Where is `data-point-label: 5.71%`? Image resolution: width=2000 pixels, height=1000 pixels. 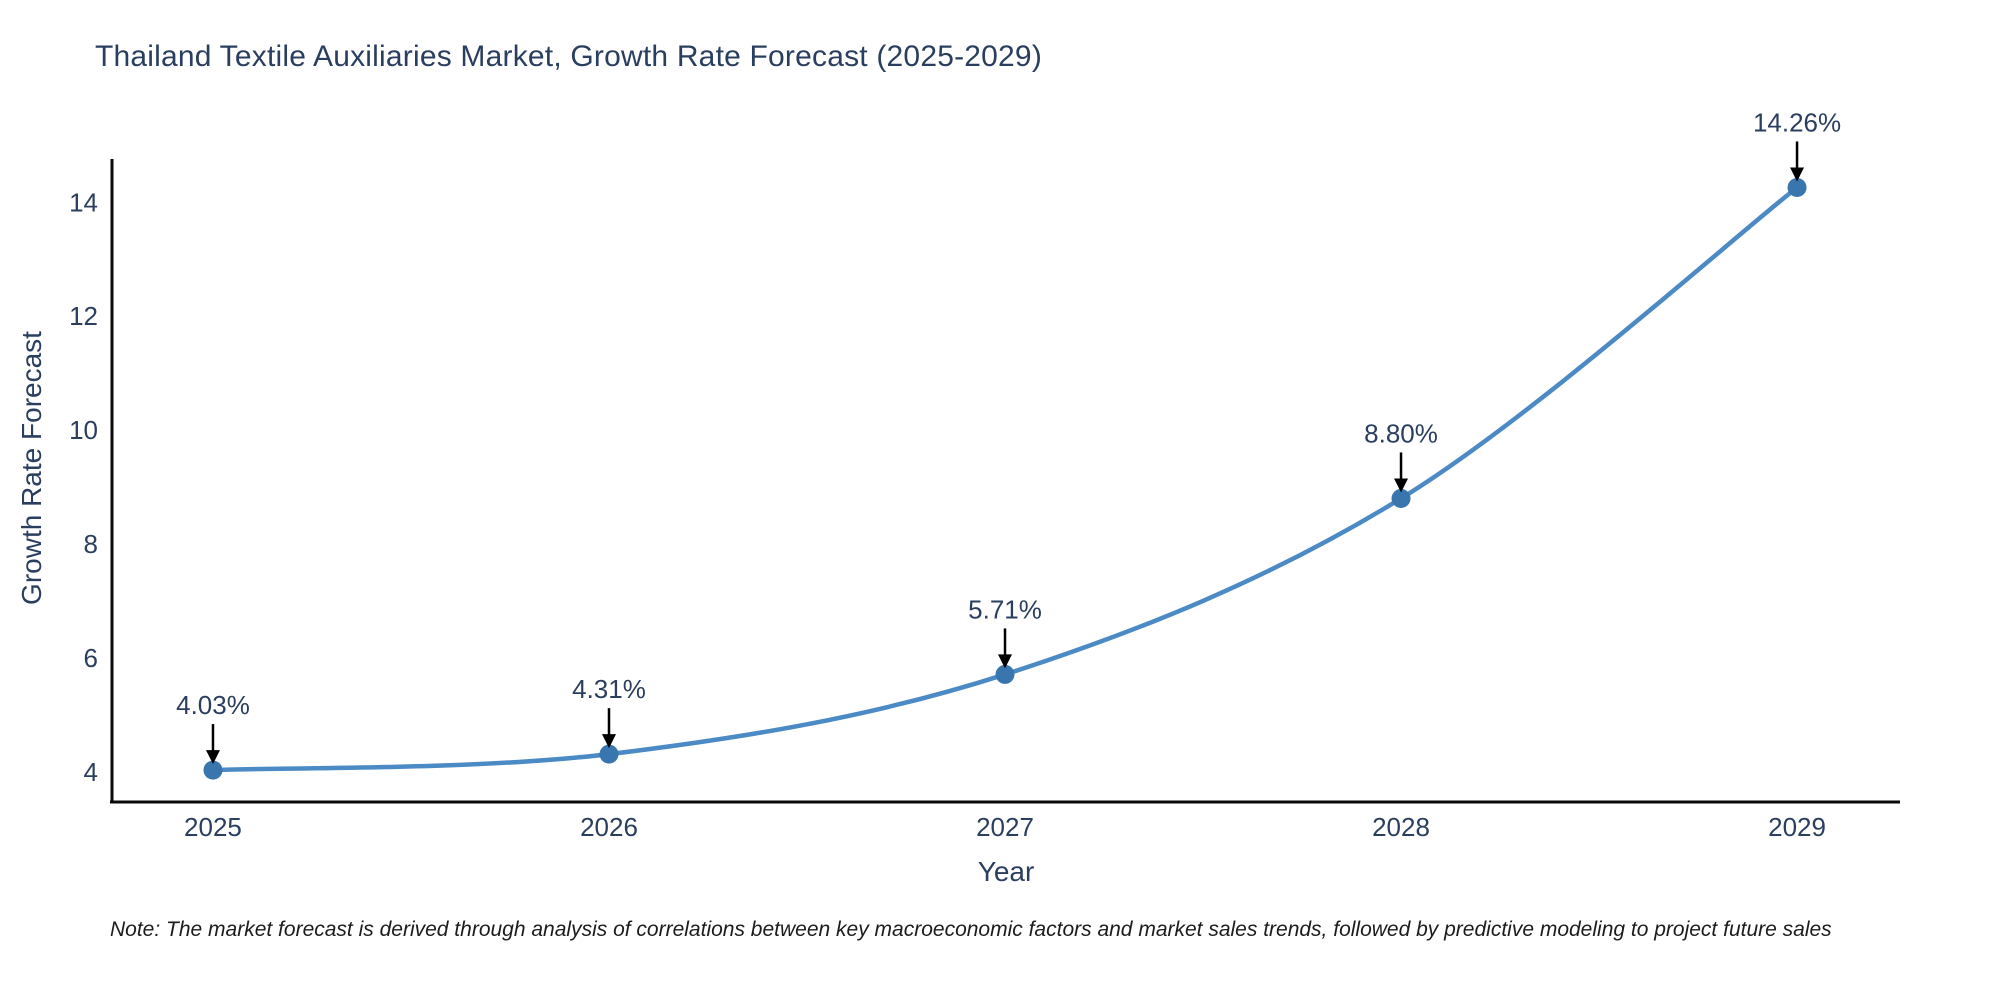
data-point-label: 5.71% is located at coordinates (1005, 609).